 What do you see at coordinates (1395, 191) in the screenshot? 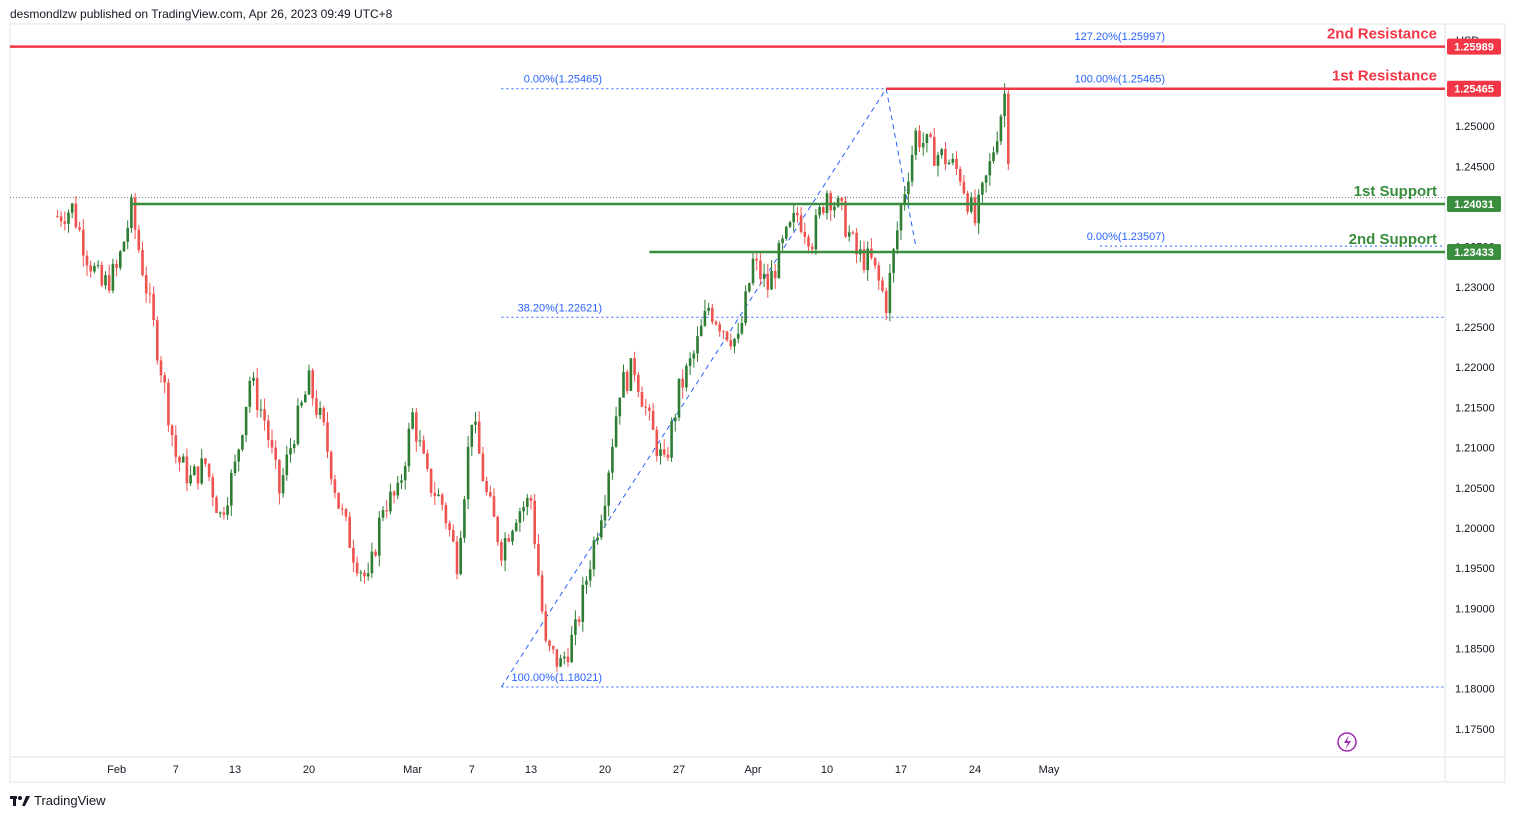
I see `level-name: 1st Support` at bounding box center [1395, 191].